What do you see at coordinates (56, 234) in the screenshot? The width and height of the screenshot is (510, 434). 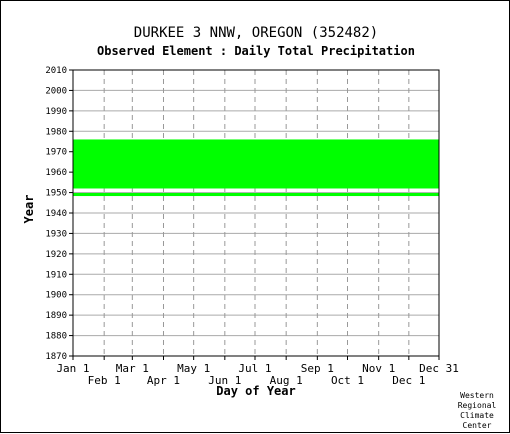 I see `y-tick-label: 1930` at bounding box center [56, 234].